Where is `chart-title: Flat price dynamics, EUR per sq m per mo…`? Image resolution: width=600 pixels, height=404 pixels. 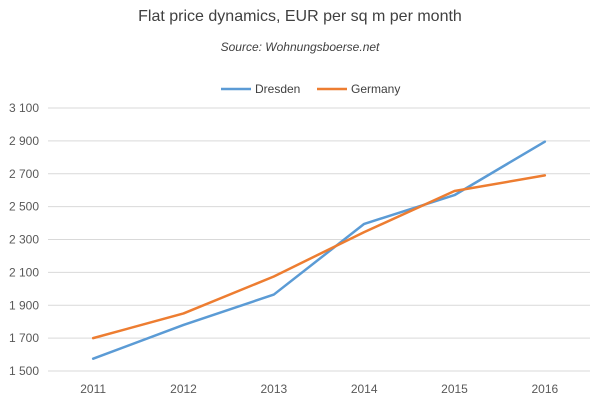 chart-title: Flat price dynamics, EUR per sq m per mo… is located at coordinates (300, 16).